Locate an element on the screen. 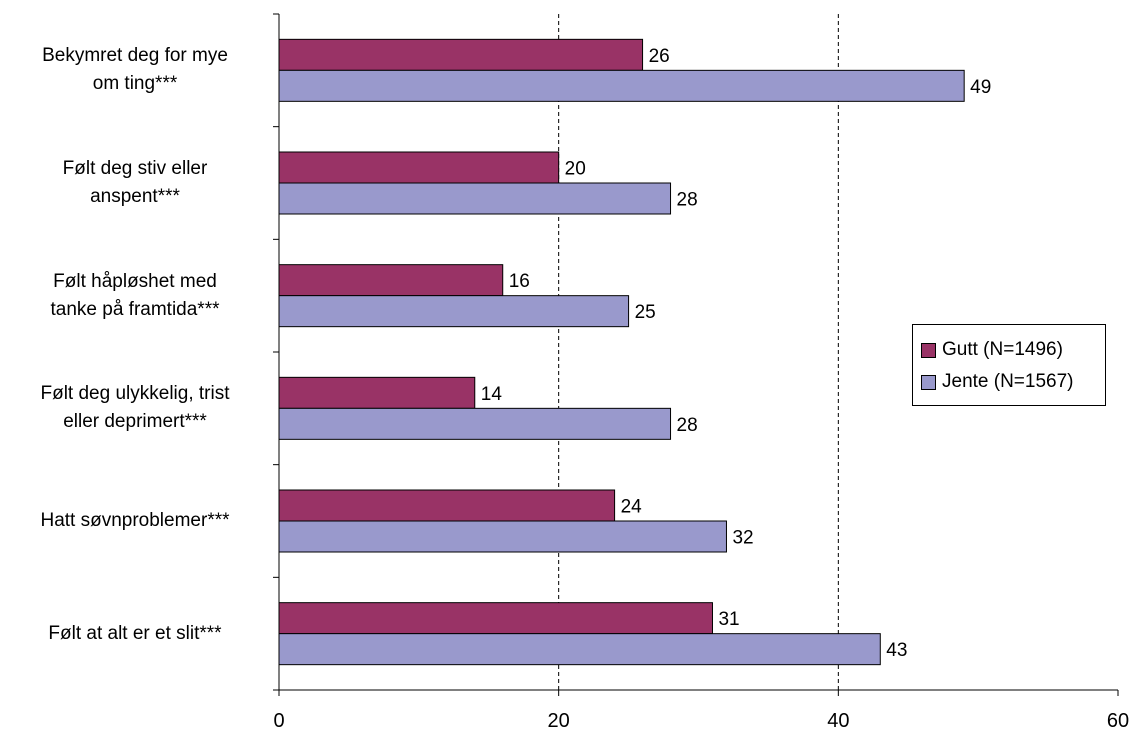  x-tick-label: 20 is located at coordinates (559, 721).